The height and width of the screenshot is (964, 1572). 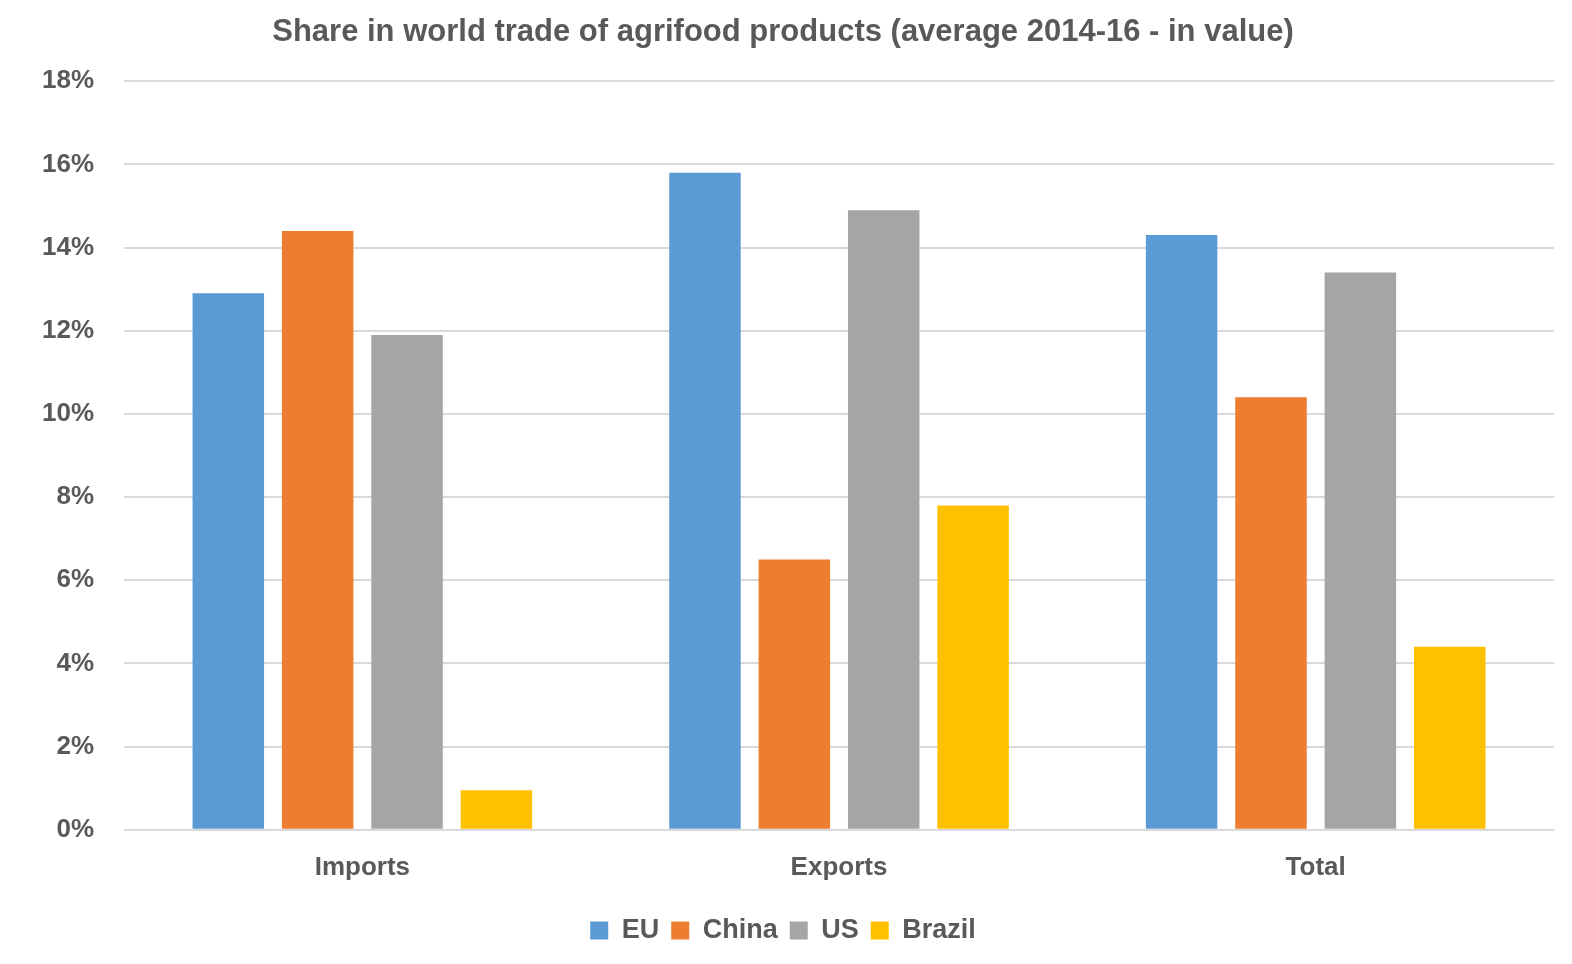 I want to click on y-tick-label: 18%, so click(x=68, y=79).